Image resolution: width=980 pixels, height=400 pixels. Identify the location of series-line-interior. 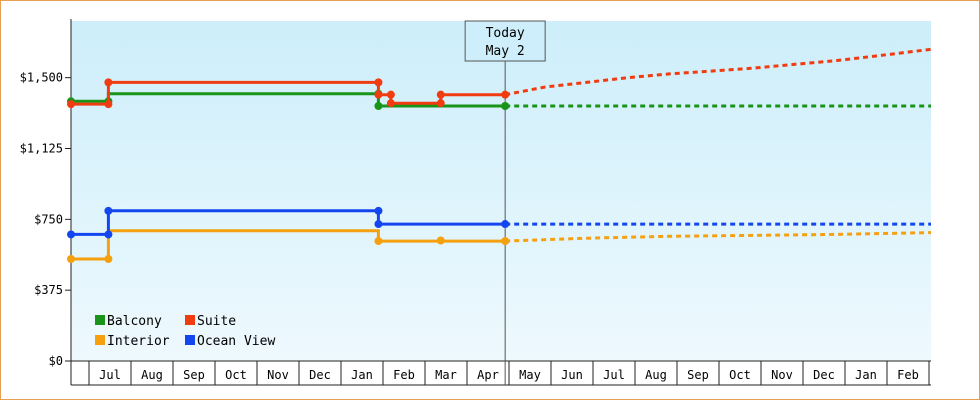
(288, 245).